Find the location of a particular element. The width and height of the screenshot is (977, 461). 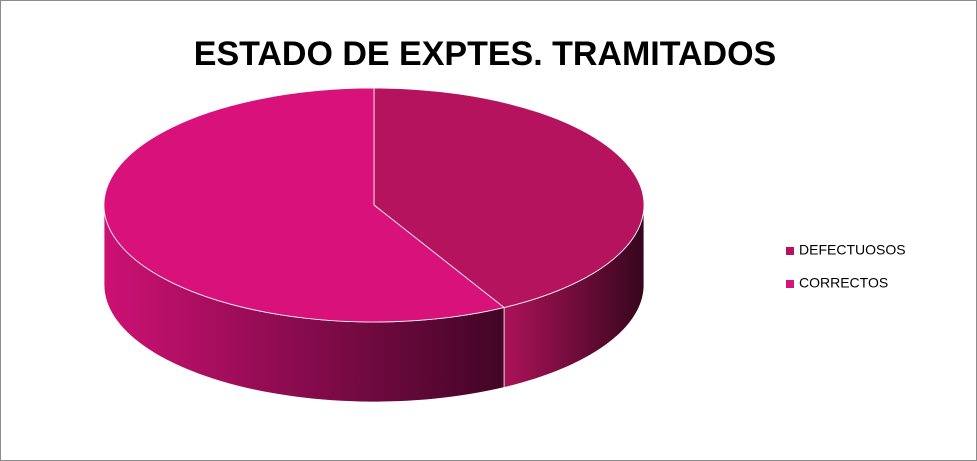

slice is located at coordinates (509, 197).